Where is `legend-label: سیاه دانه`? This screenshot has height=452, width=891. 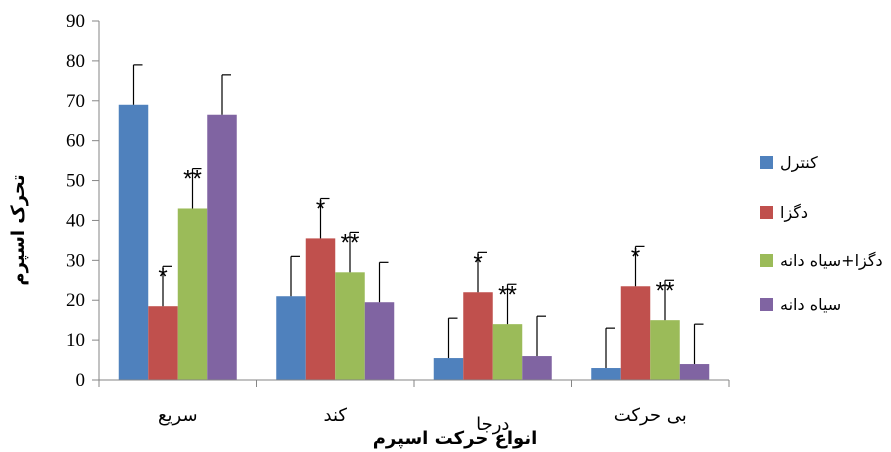
legend-label: سیاه دانه is located at coordinates (810, 304).